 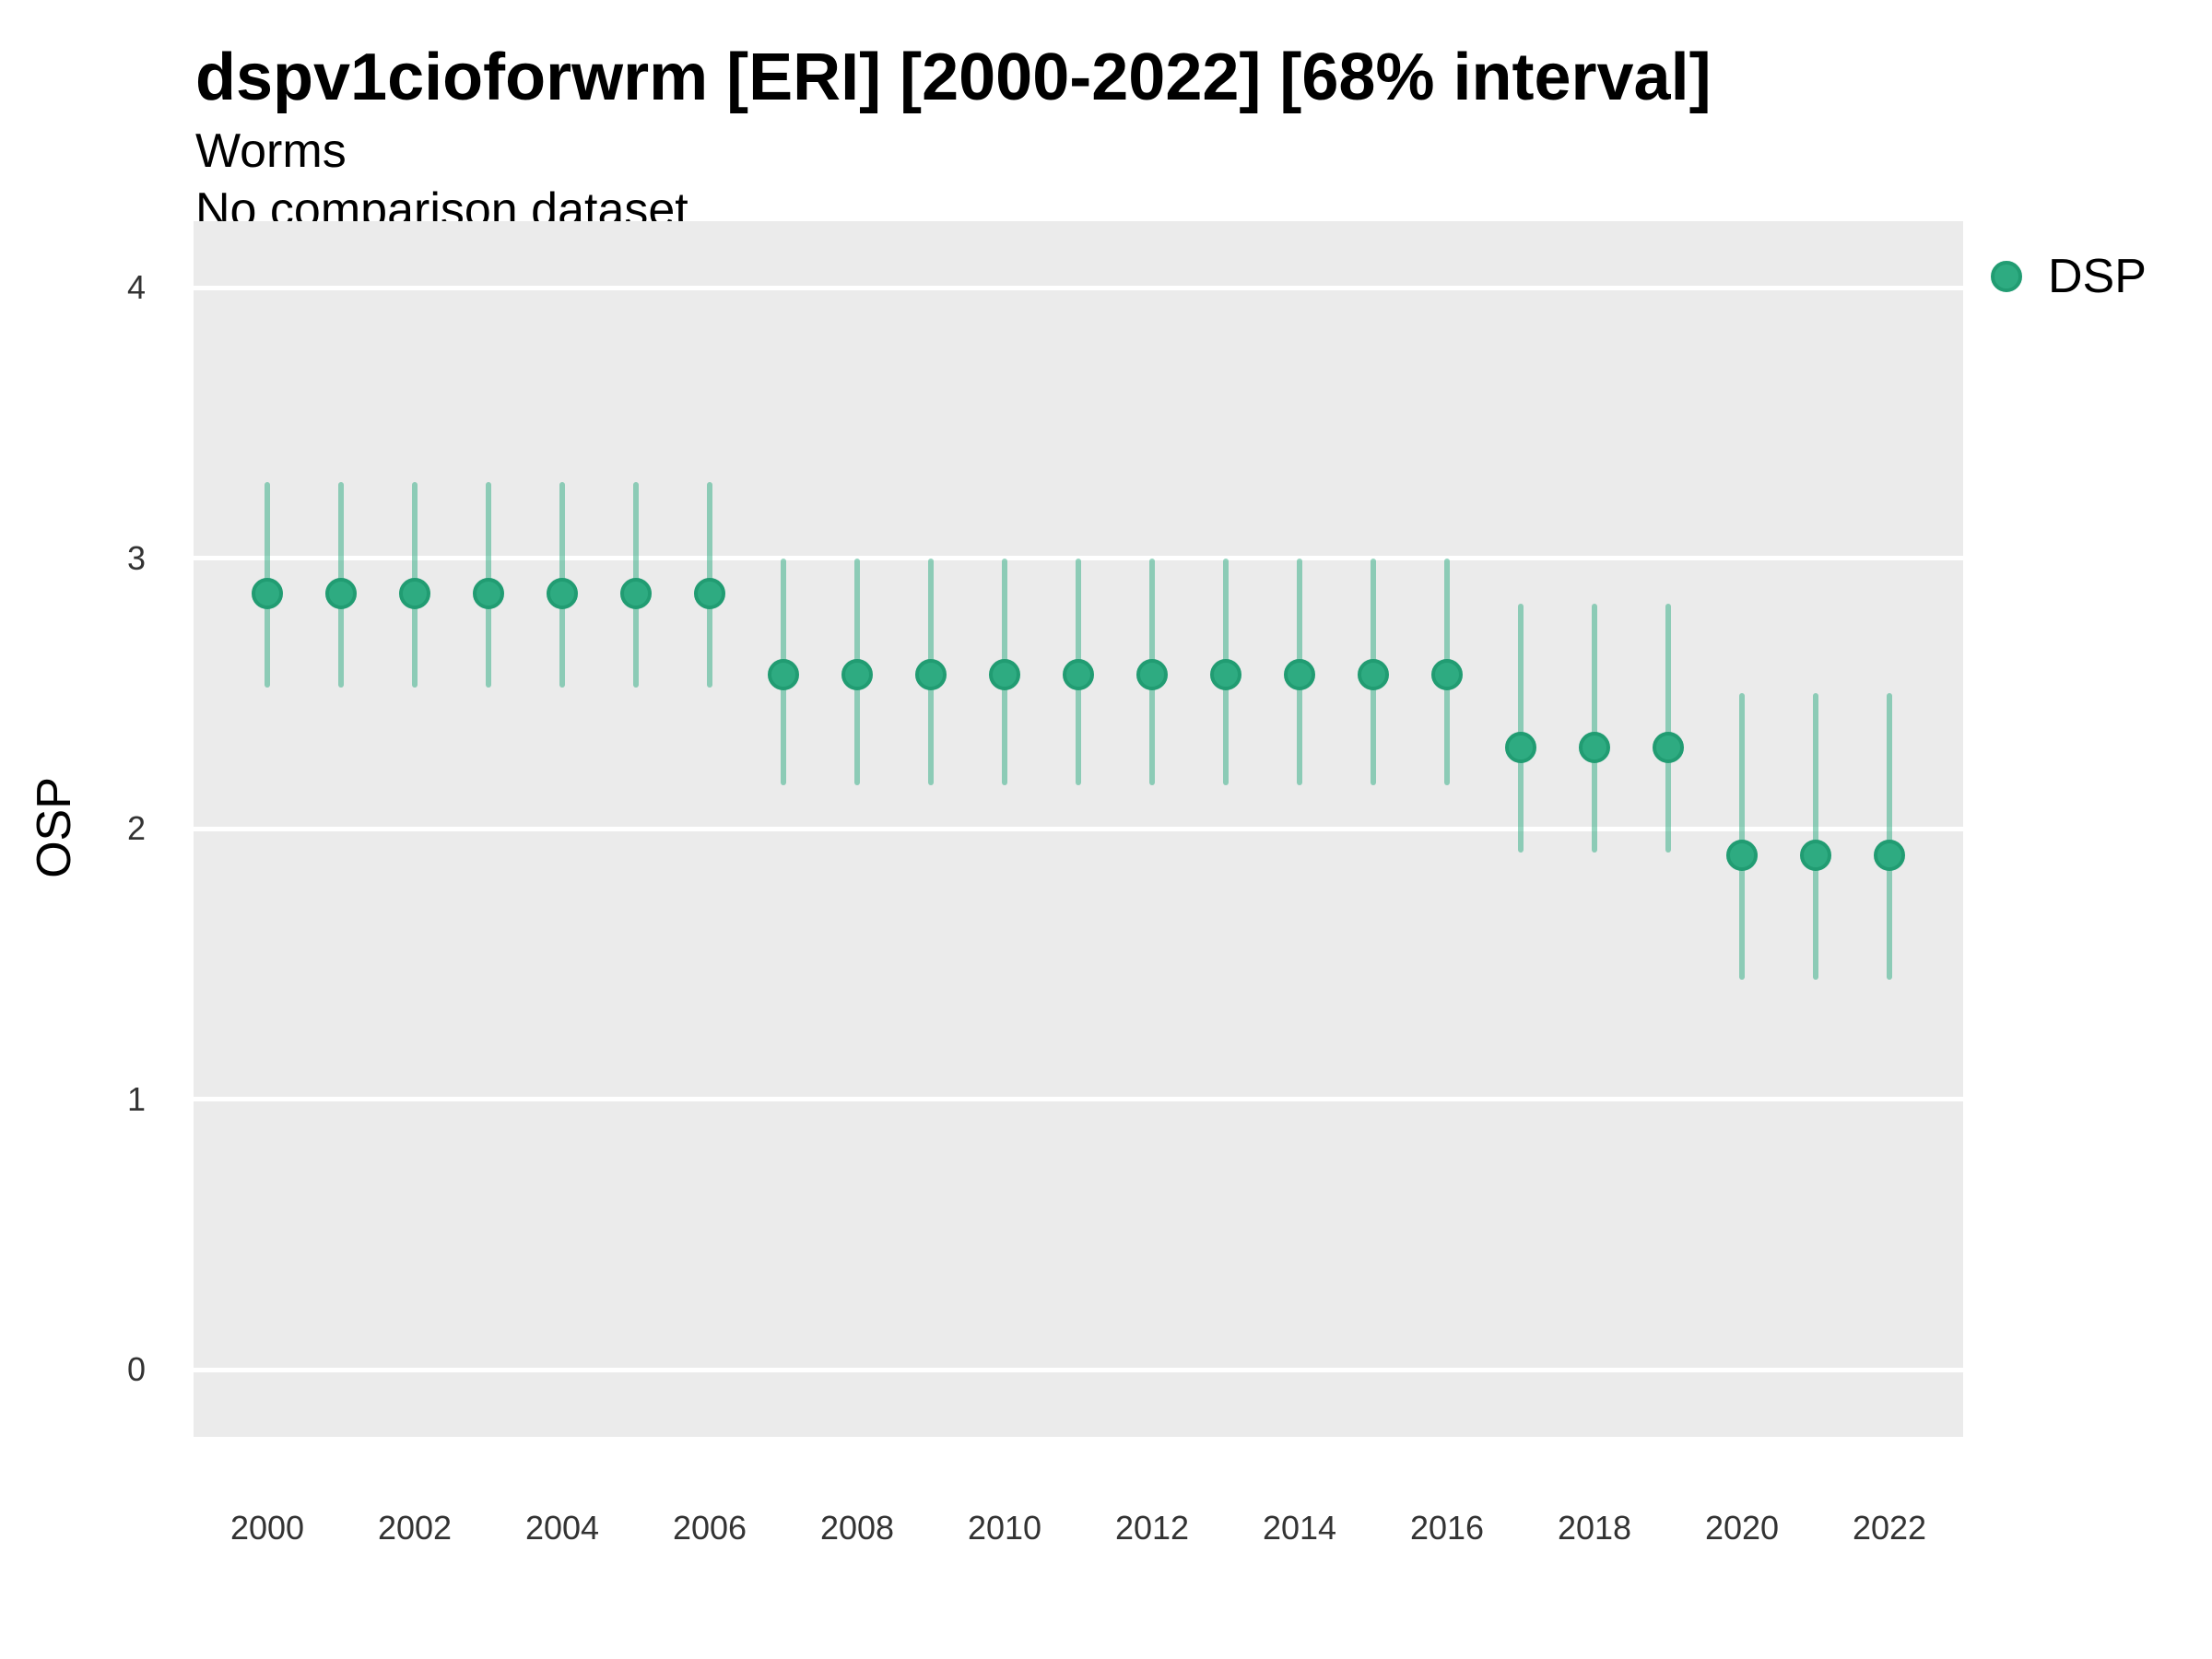 I want to click on x-tick-label-2022: 2022, so click(x=1889, y=1528).